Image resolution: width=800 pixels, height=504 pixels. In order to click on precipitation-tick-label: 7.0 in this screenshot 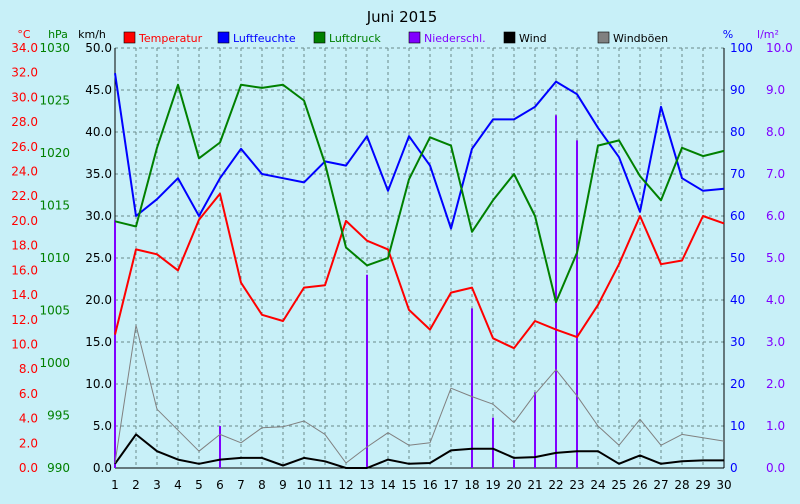, I will do `click(775, 174)`.